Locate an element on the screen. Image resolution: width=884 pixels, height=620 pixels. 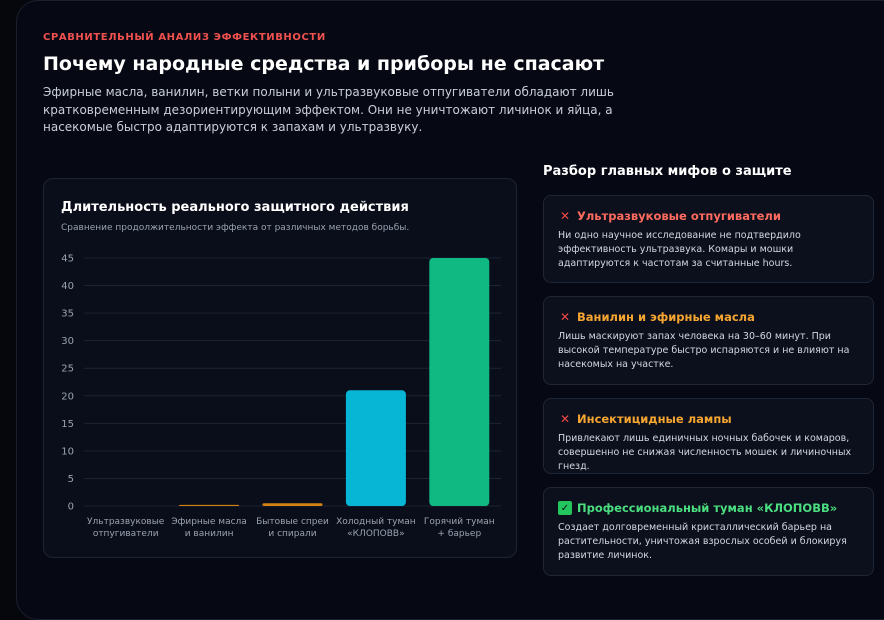
x-tick-label: Эфирные масла и ванилин is located at coordinates (208, 528).